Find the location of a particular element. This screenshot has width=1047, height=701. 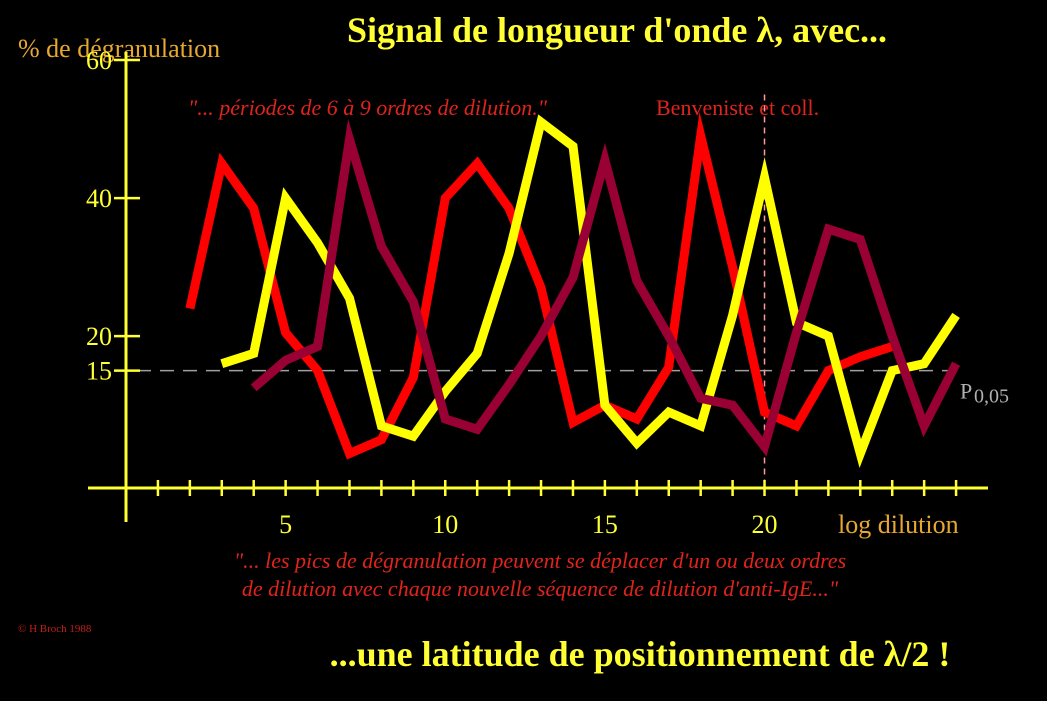

x-tick-label-15: 15 is located at coordinates (605, 524).